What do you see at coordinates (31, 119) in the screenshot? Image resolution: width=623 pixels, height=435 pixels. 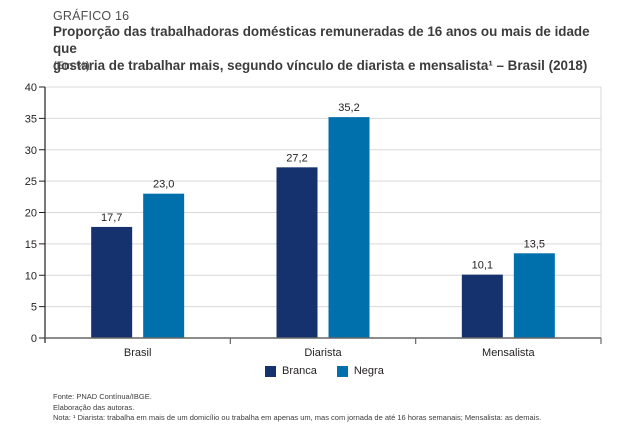 I see `y-tick-label: 35` at bounding box center [31, 119].